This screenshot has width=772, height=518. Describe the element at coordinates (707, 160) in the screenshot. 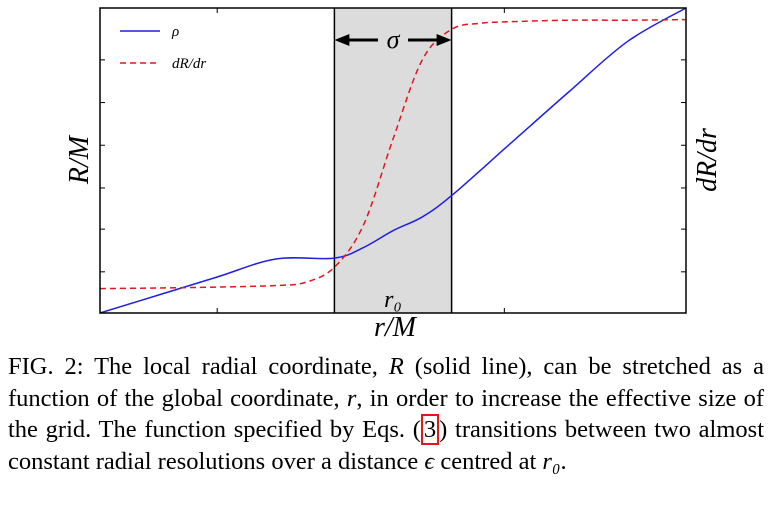

I see `y-axis-label-right: dR/dr` at that location.